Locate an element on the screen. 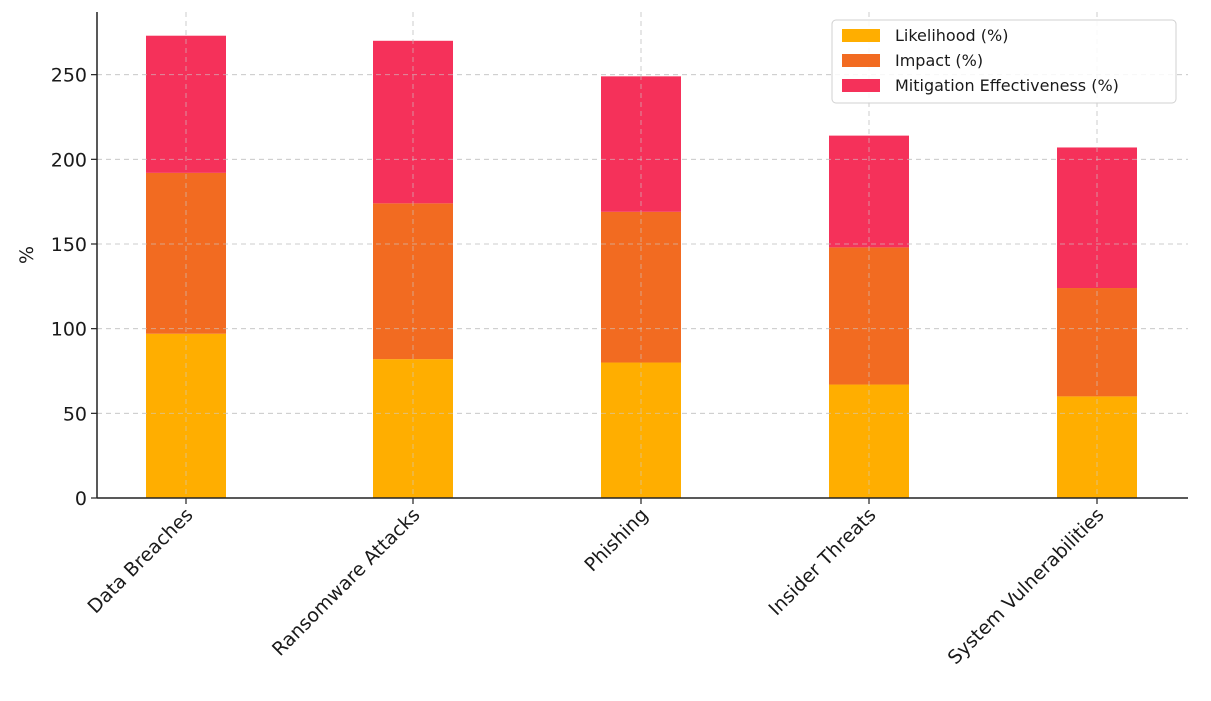 Image resolution: width=1211 pixels, height=701 pixels. x-category-label: System Vulnerabilities is located at coordinates (1026, 586).